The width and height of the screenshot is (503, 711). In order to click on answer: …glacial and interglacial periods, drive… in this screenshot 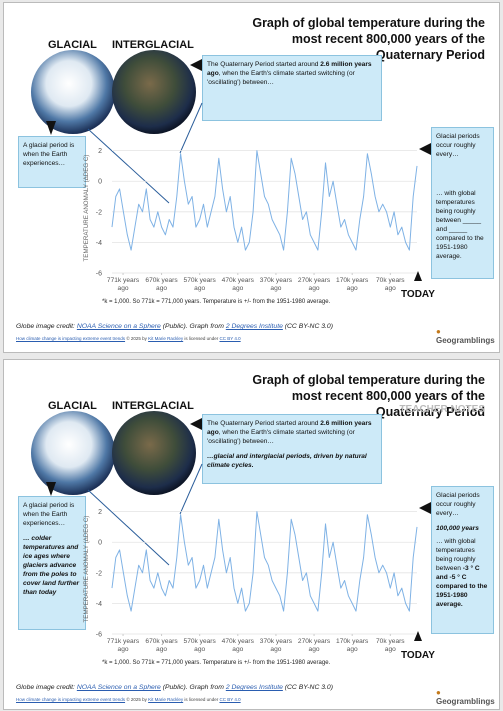, I will do `click(287, 461)`.